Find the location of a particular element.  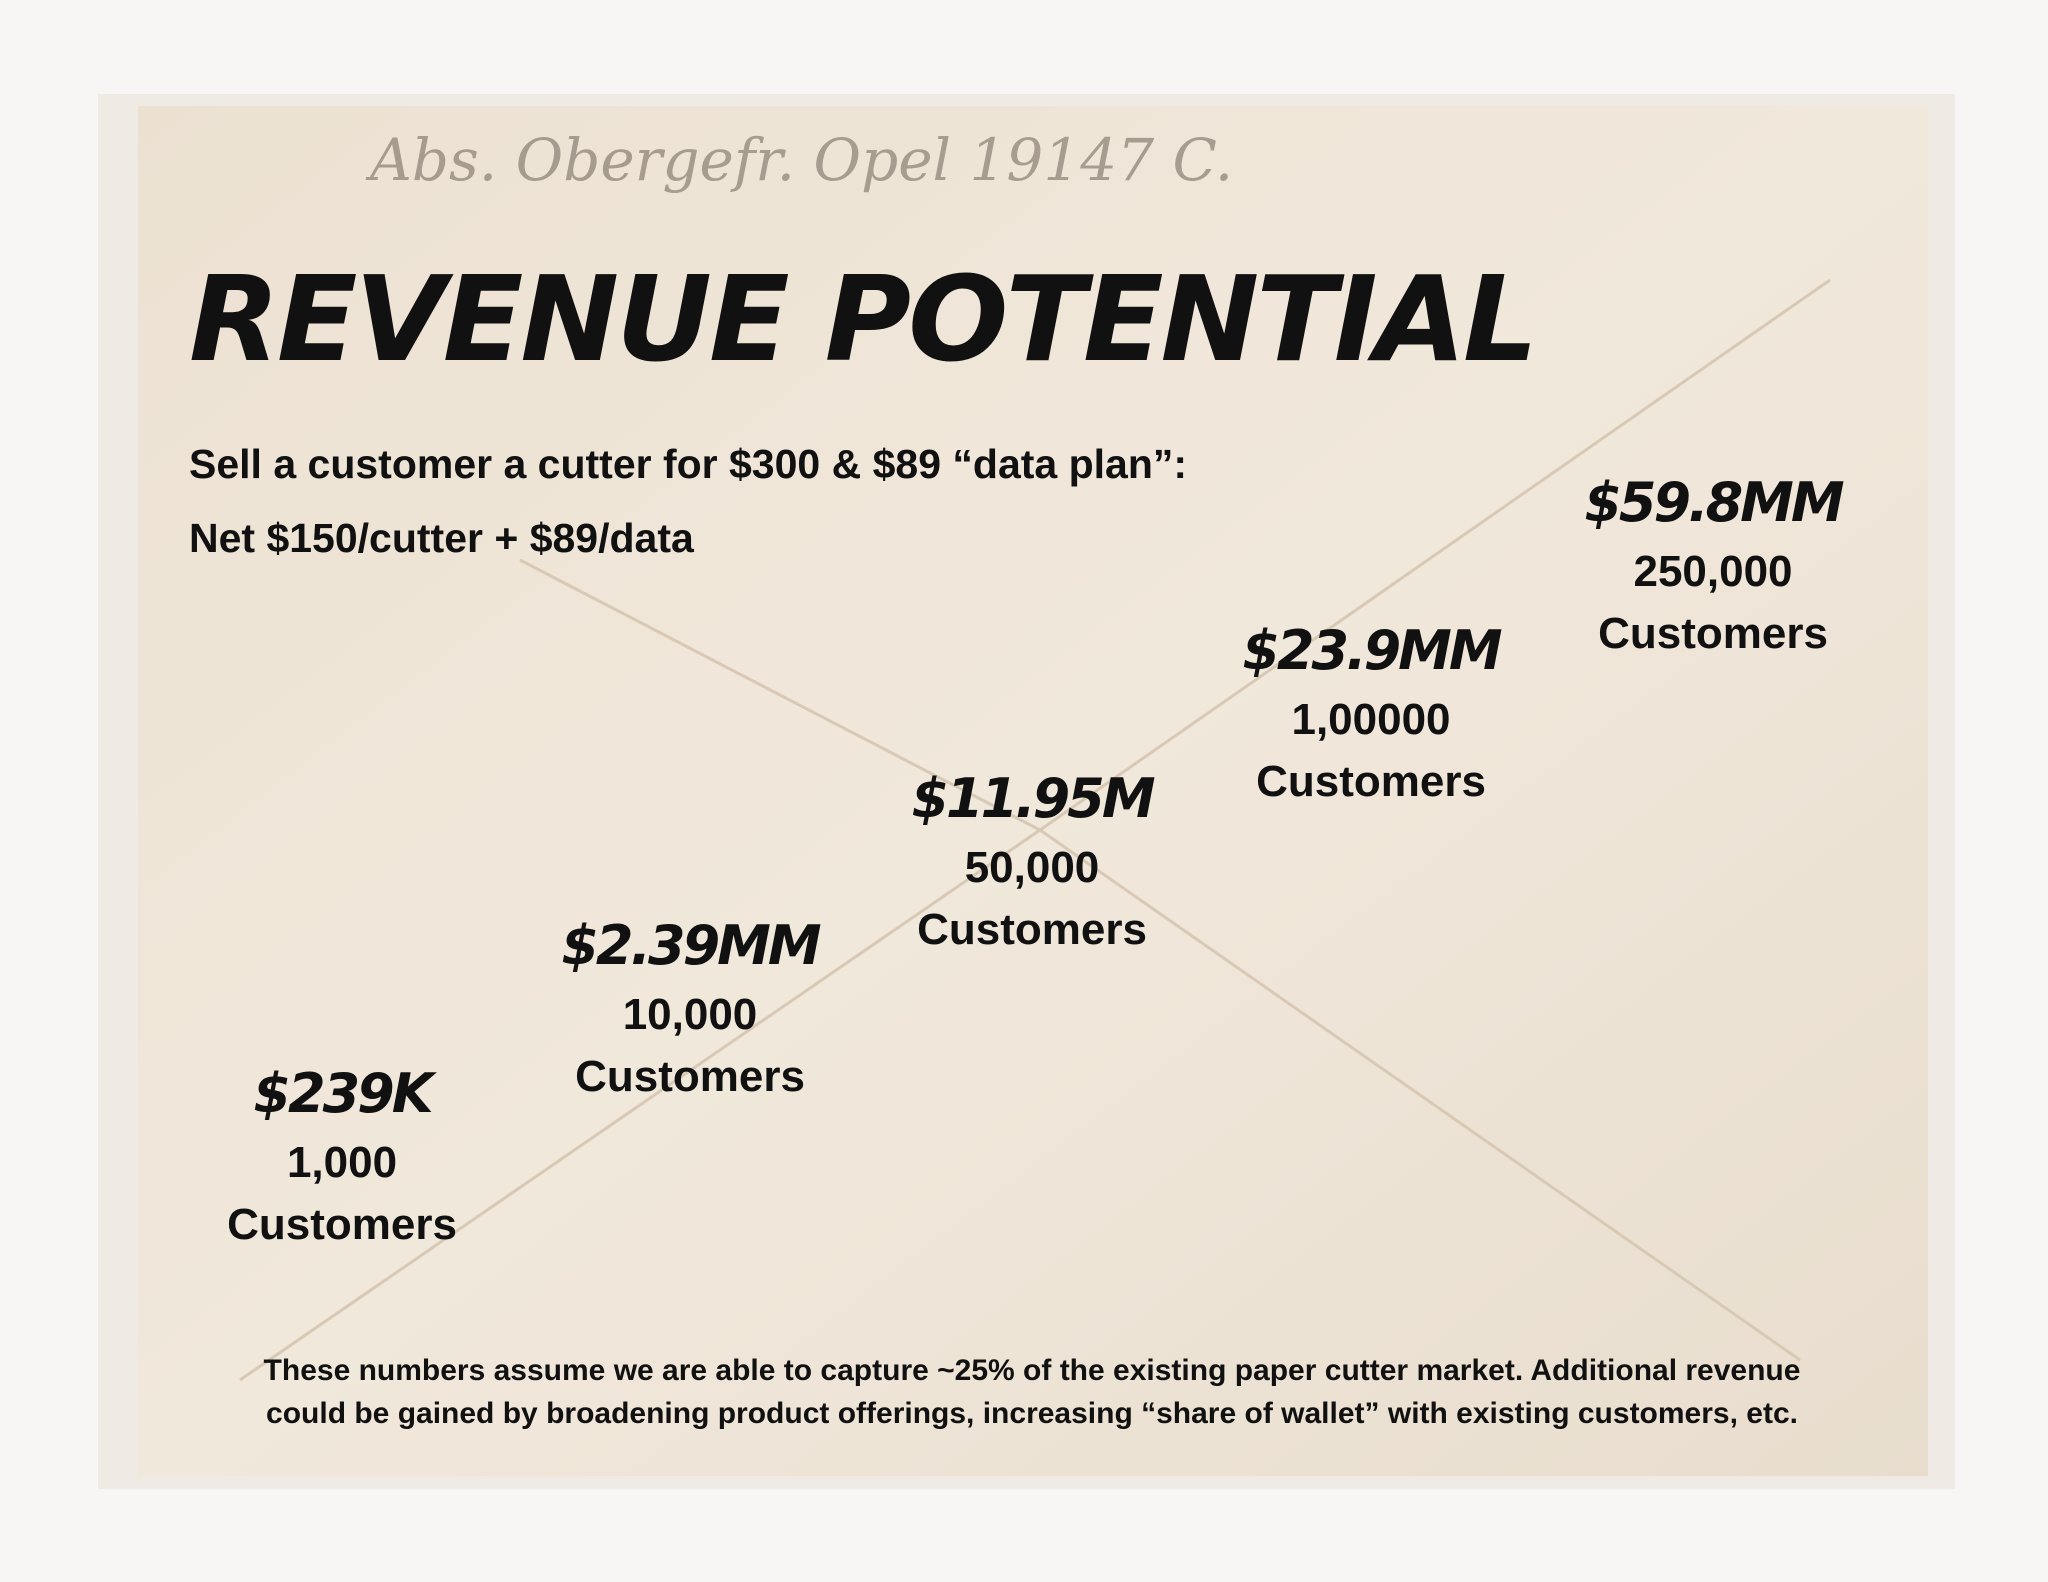

handwriting: Abs. Obergefr. Opel 19147 C. is located at coordinates (799, 160).